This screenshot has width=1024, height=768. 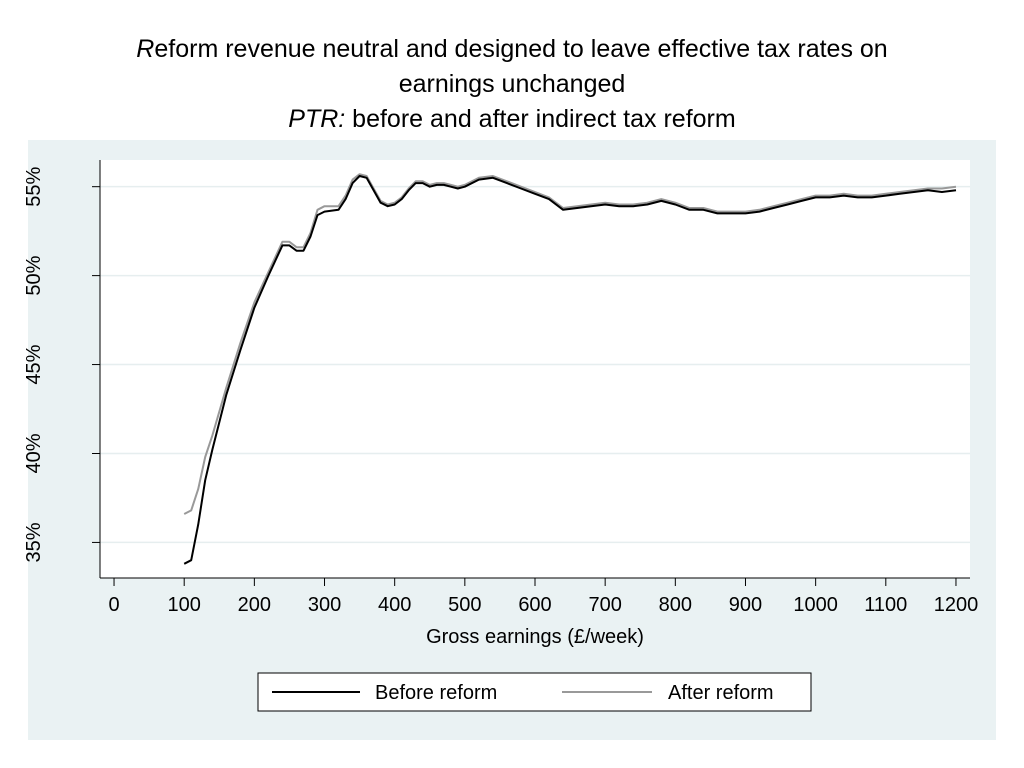 I want to click on y-tick-label: 45%, so click(x=34, y=364).